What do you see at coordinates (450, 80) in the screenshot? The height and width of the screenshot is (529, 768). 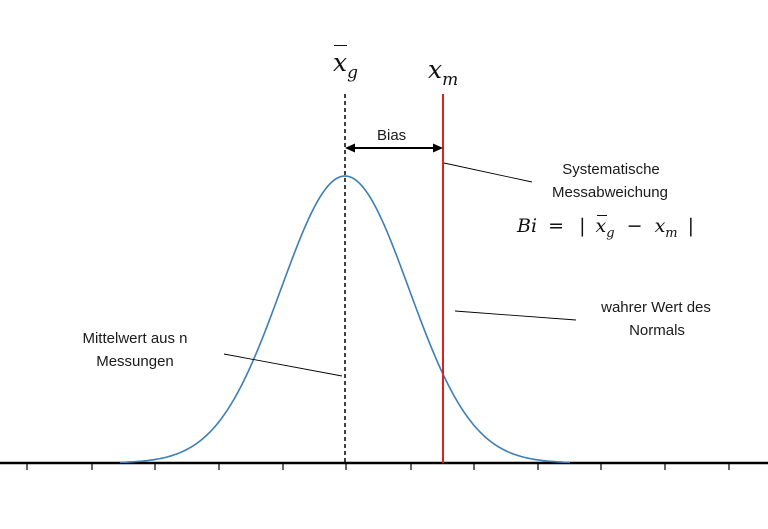 I see `true-symbol-sub: m` at bounding box center [450, 80].